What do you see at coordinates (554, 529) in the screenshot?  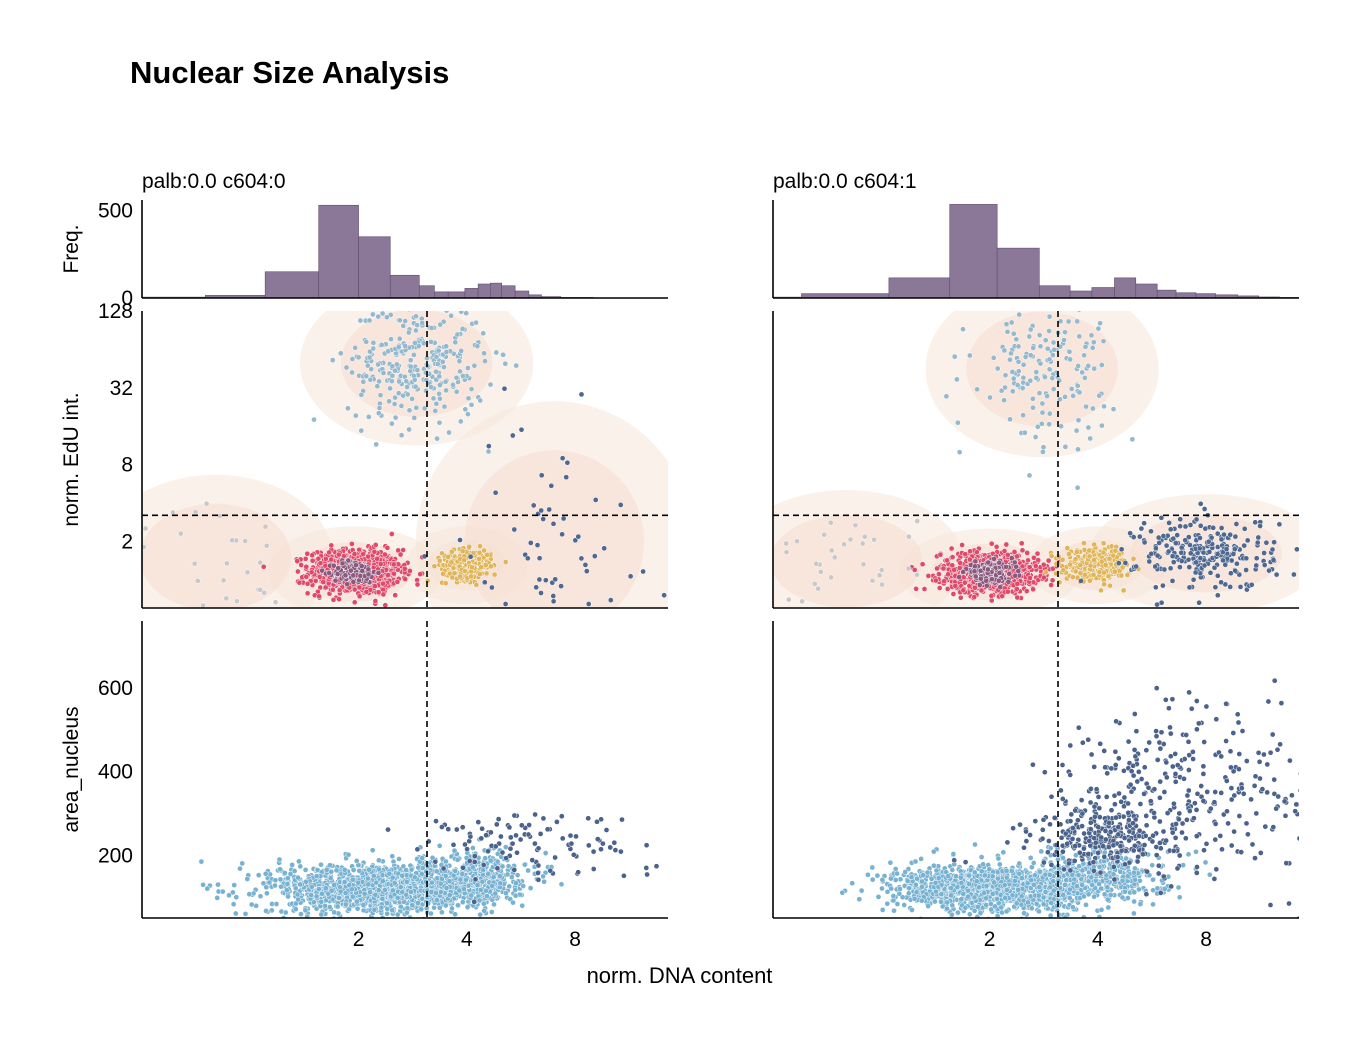 I see `kde-contour` at bounding box center [554, 529].